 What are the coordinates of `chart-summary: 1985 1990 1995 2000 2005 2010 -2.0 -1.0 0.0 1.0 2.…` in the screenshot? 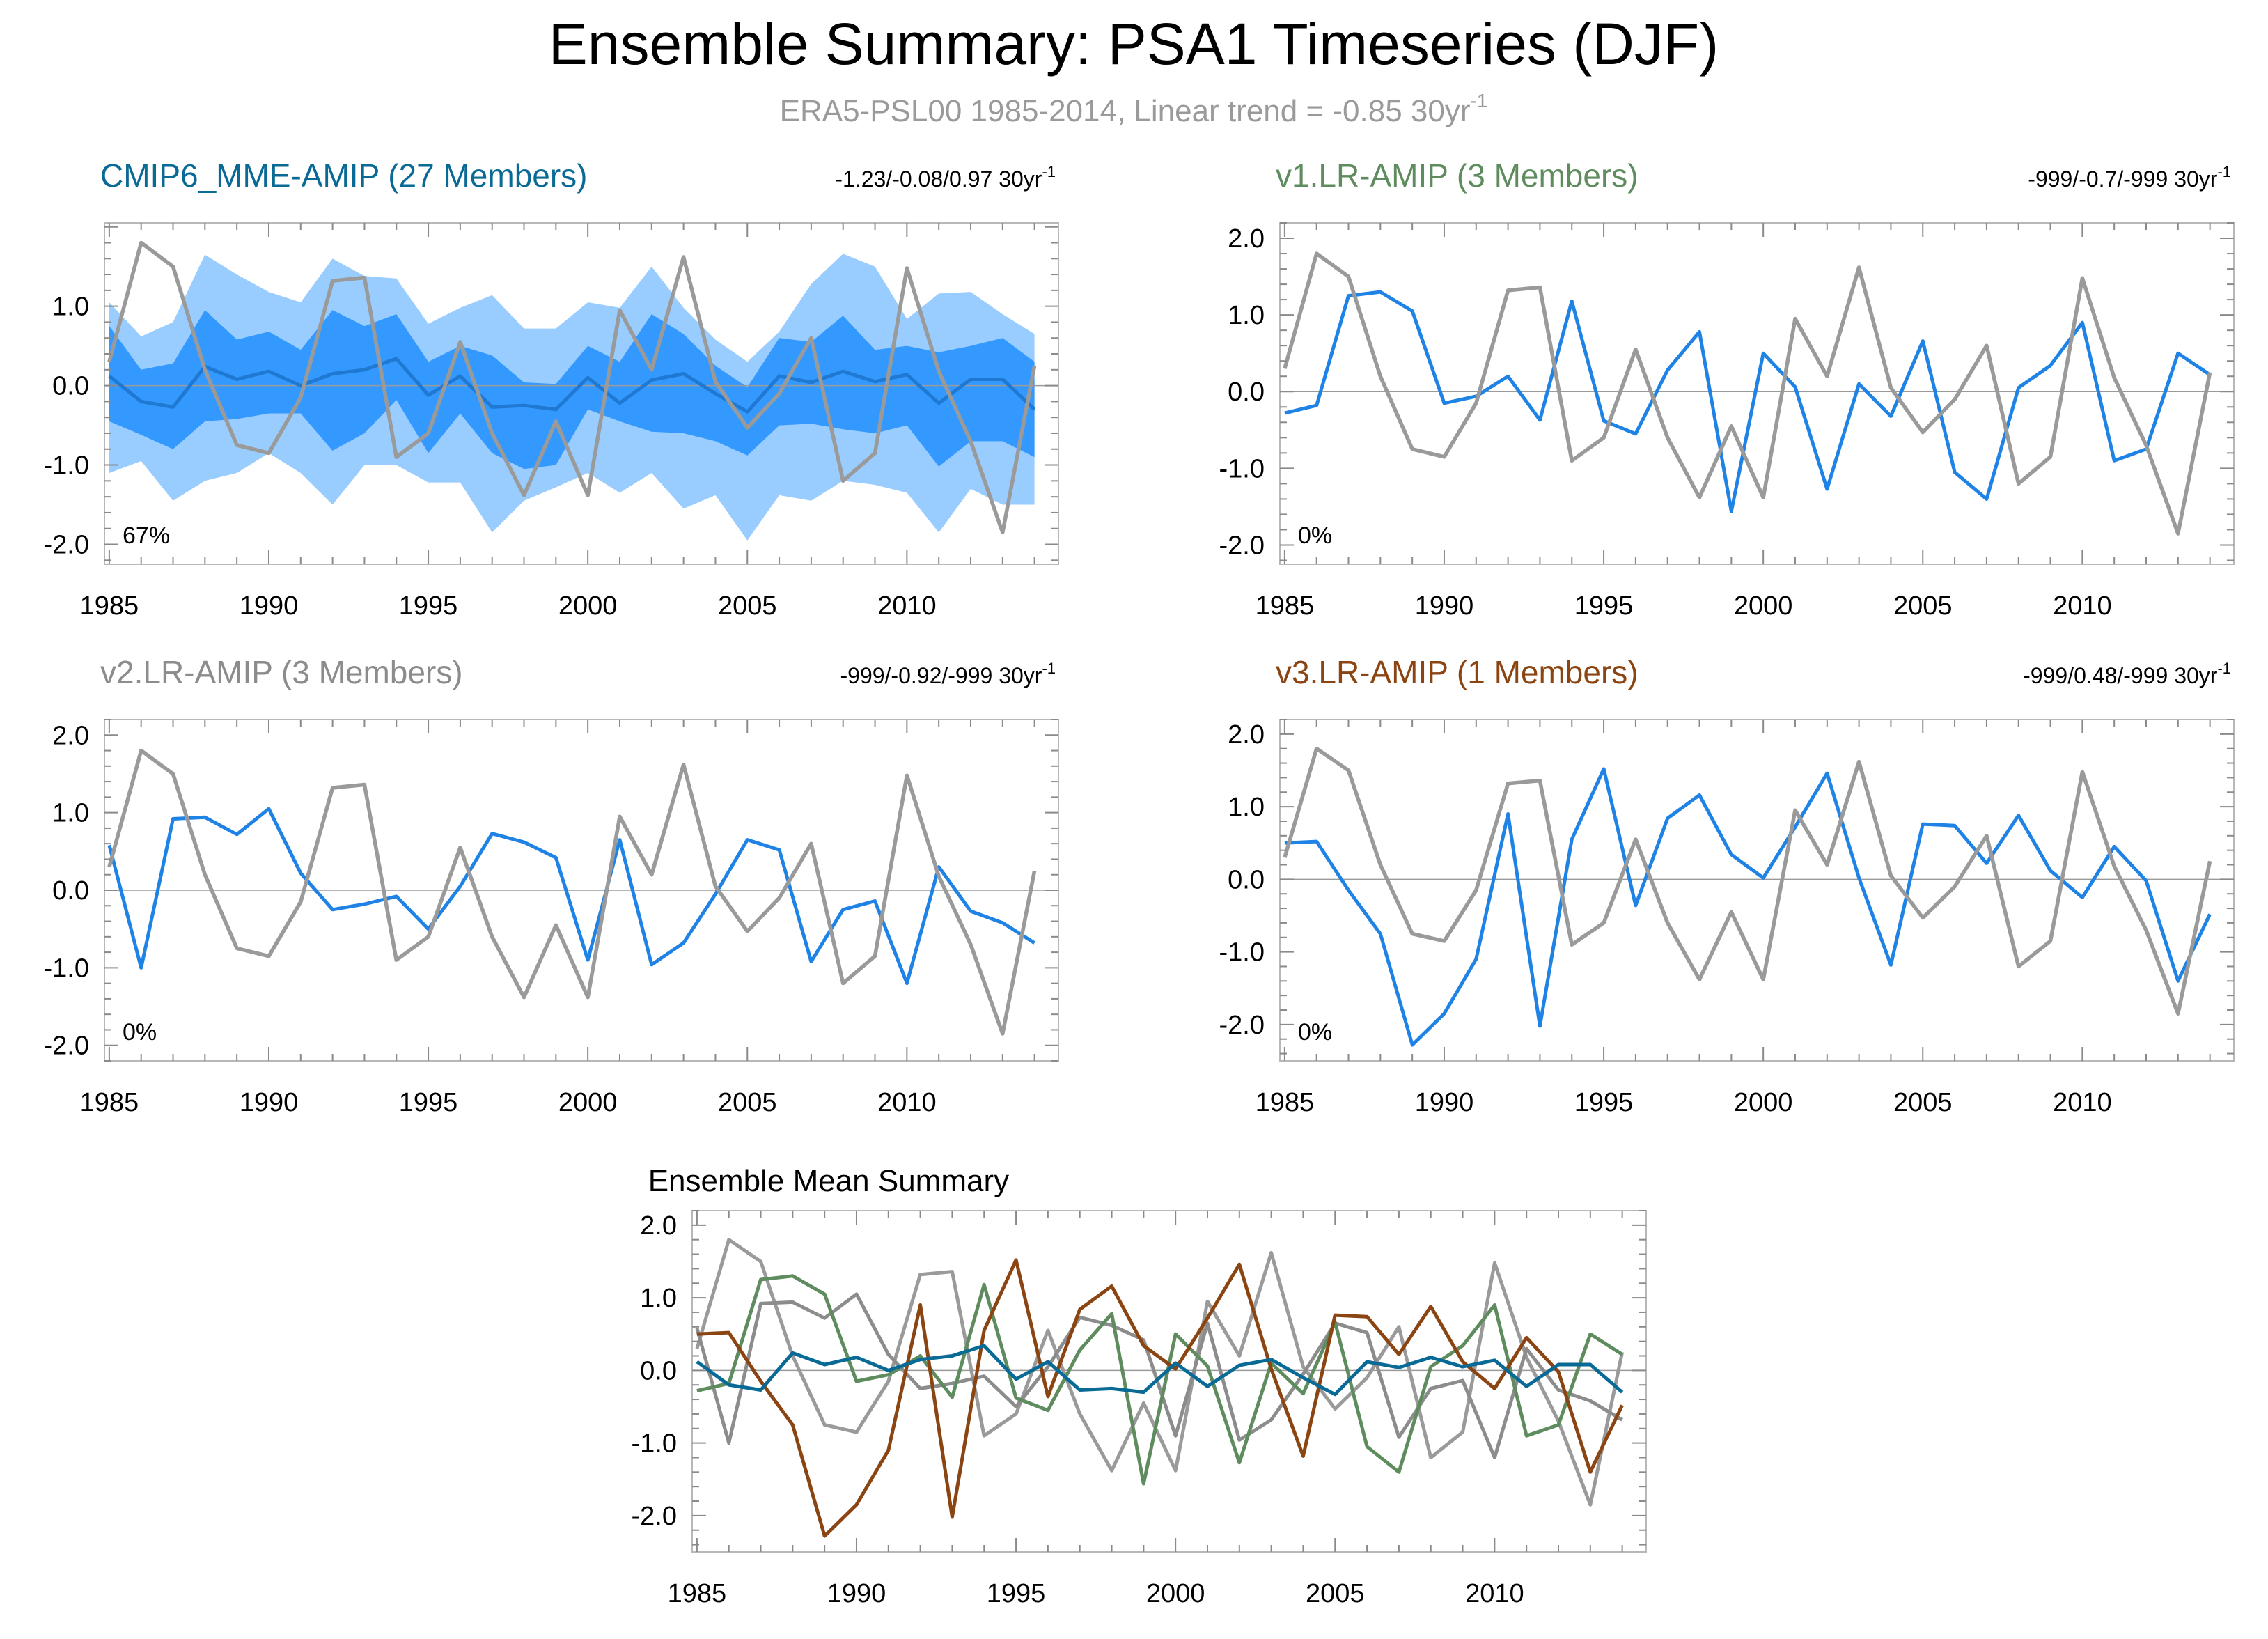 It's located at (1139, 1386).